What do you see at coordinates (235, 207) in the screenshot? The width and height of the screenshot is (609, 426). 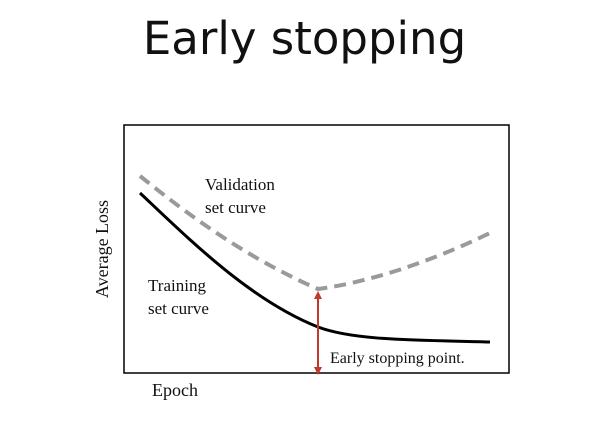 I see `validation-label-line2: set curve` at bounding box center [235, 207].